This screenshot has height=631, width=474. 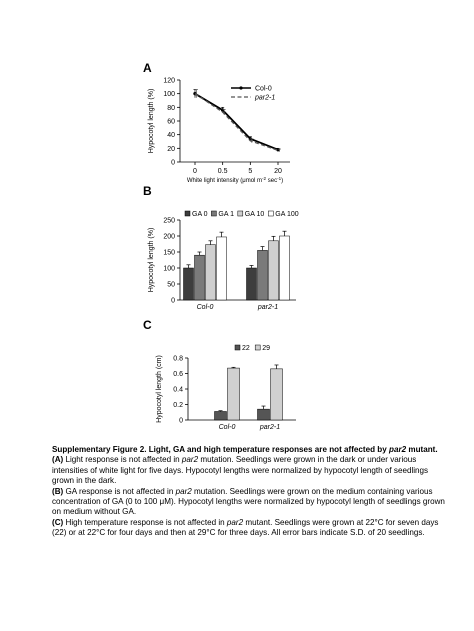 I want to click on panel-label-c: C, so click(x=147, y=325).